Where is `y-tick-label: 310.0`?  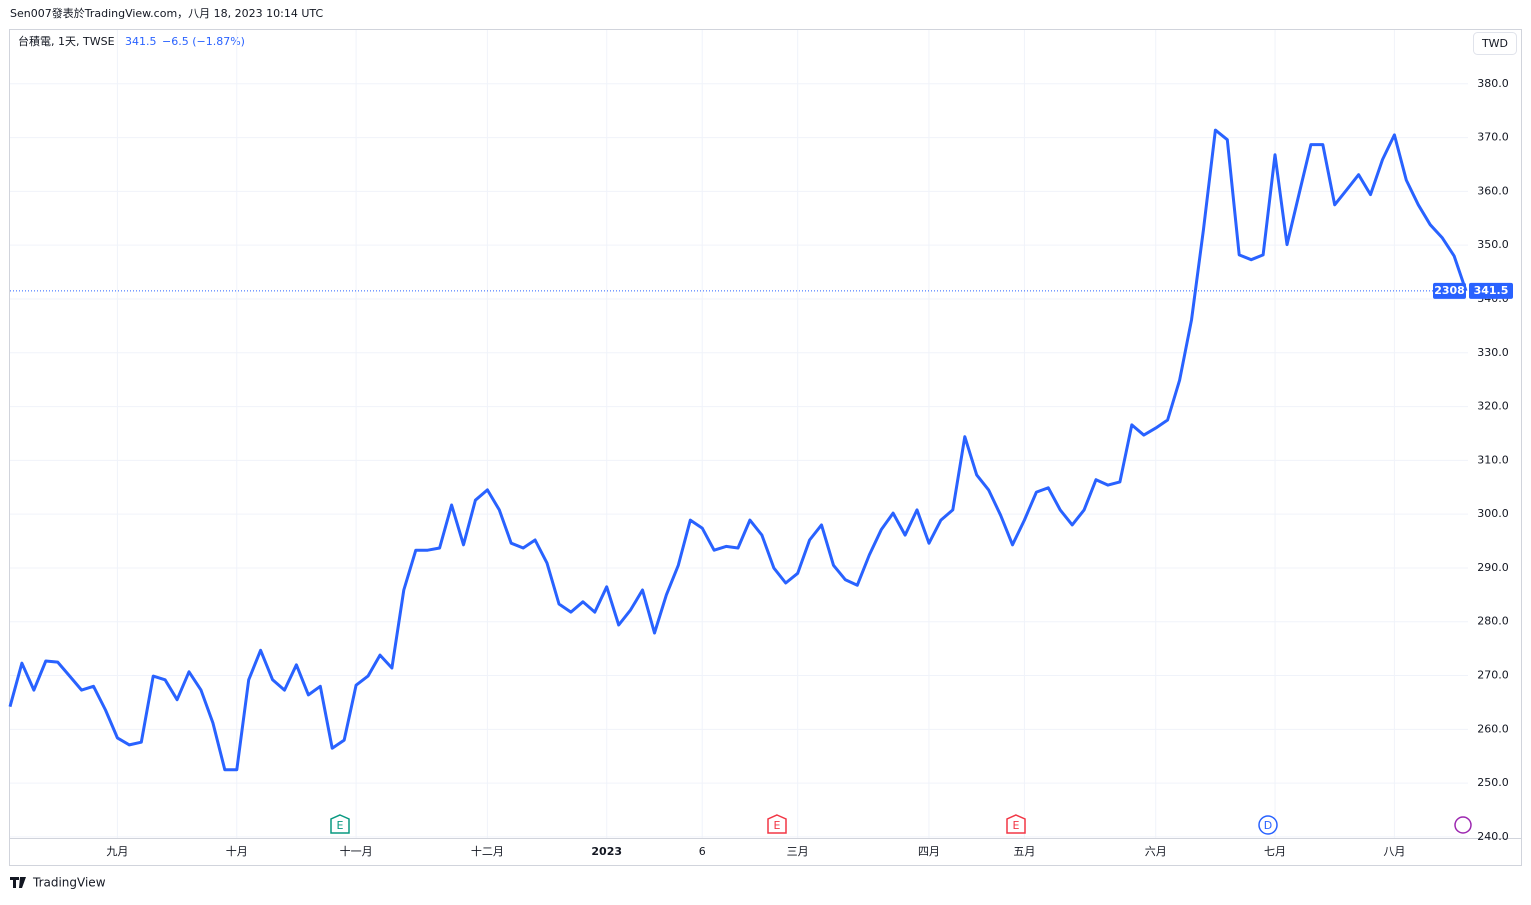
y-tick-label: 310.0 is located at coordinates (1493, 459).